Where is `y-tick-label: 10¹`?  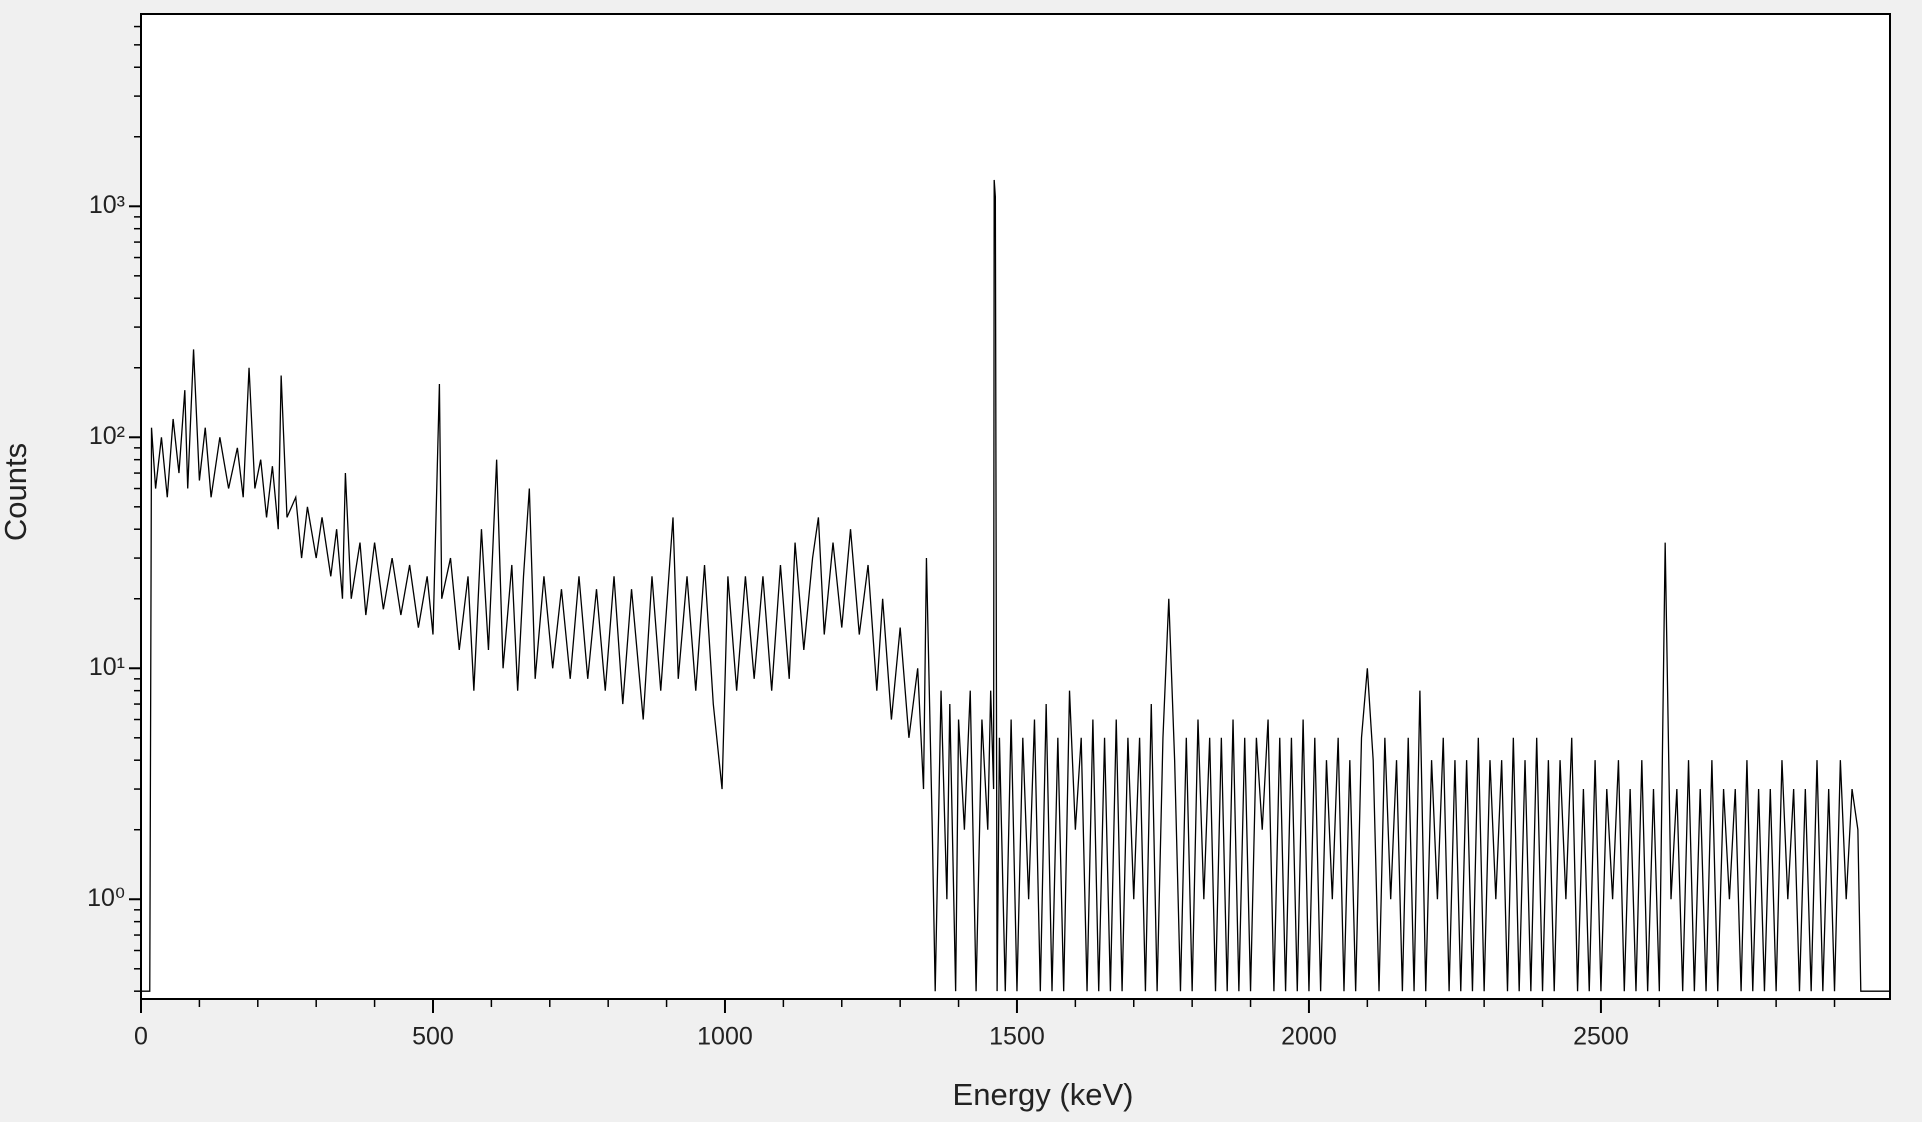
y-tick-label: 10¹ is located at coordinates (107, 667).